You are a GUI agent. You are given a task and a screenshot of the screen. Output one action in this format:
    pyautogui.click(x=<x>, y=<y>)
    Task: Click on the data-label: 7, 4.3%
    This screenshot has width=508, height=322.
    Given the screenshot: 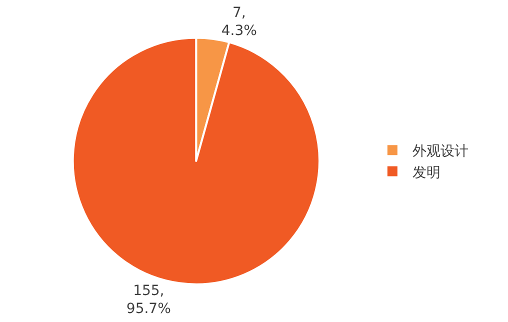 What is the action you would take?
    pyautogui.click(x=239, y=22)
    